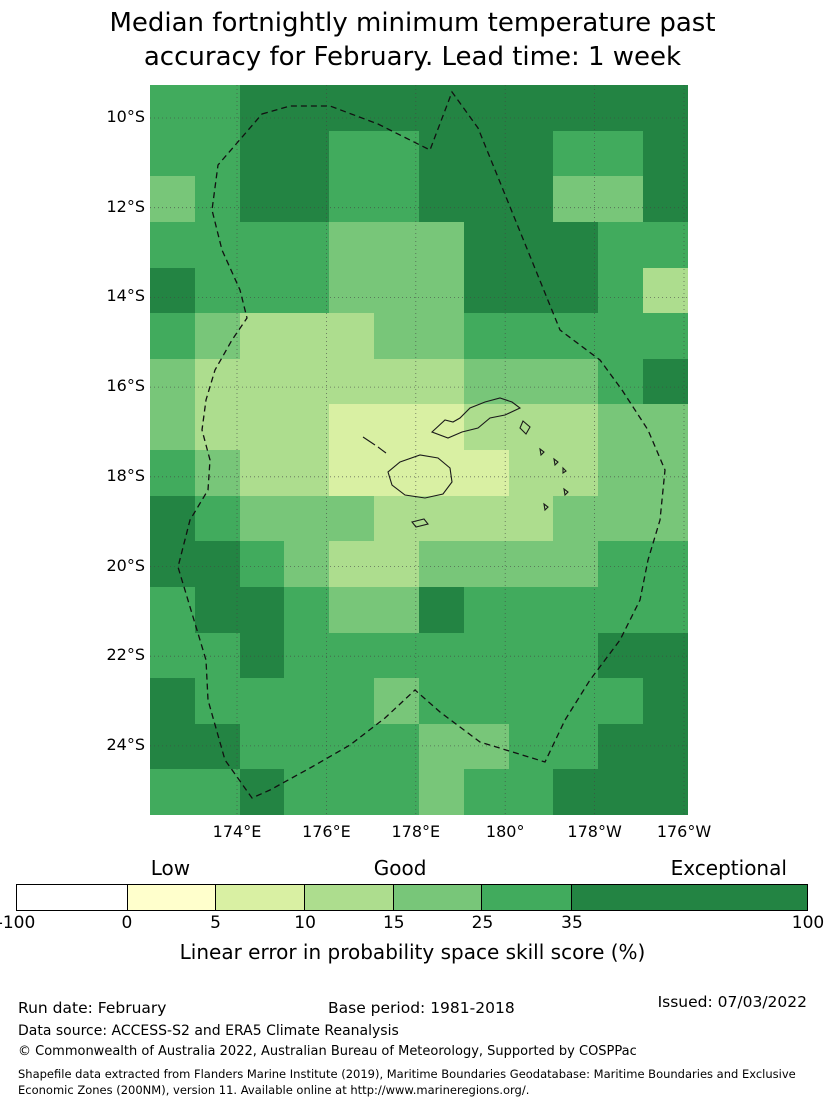  Describe the element at coordinates (400, 868) in the screenshot. I see `colorbar-quality-label: Good` at that location.